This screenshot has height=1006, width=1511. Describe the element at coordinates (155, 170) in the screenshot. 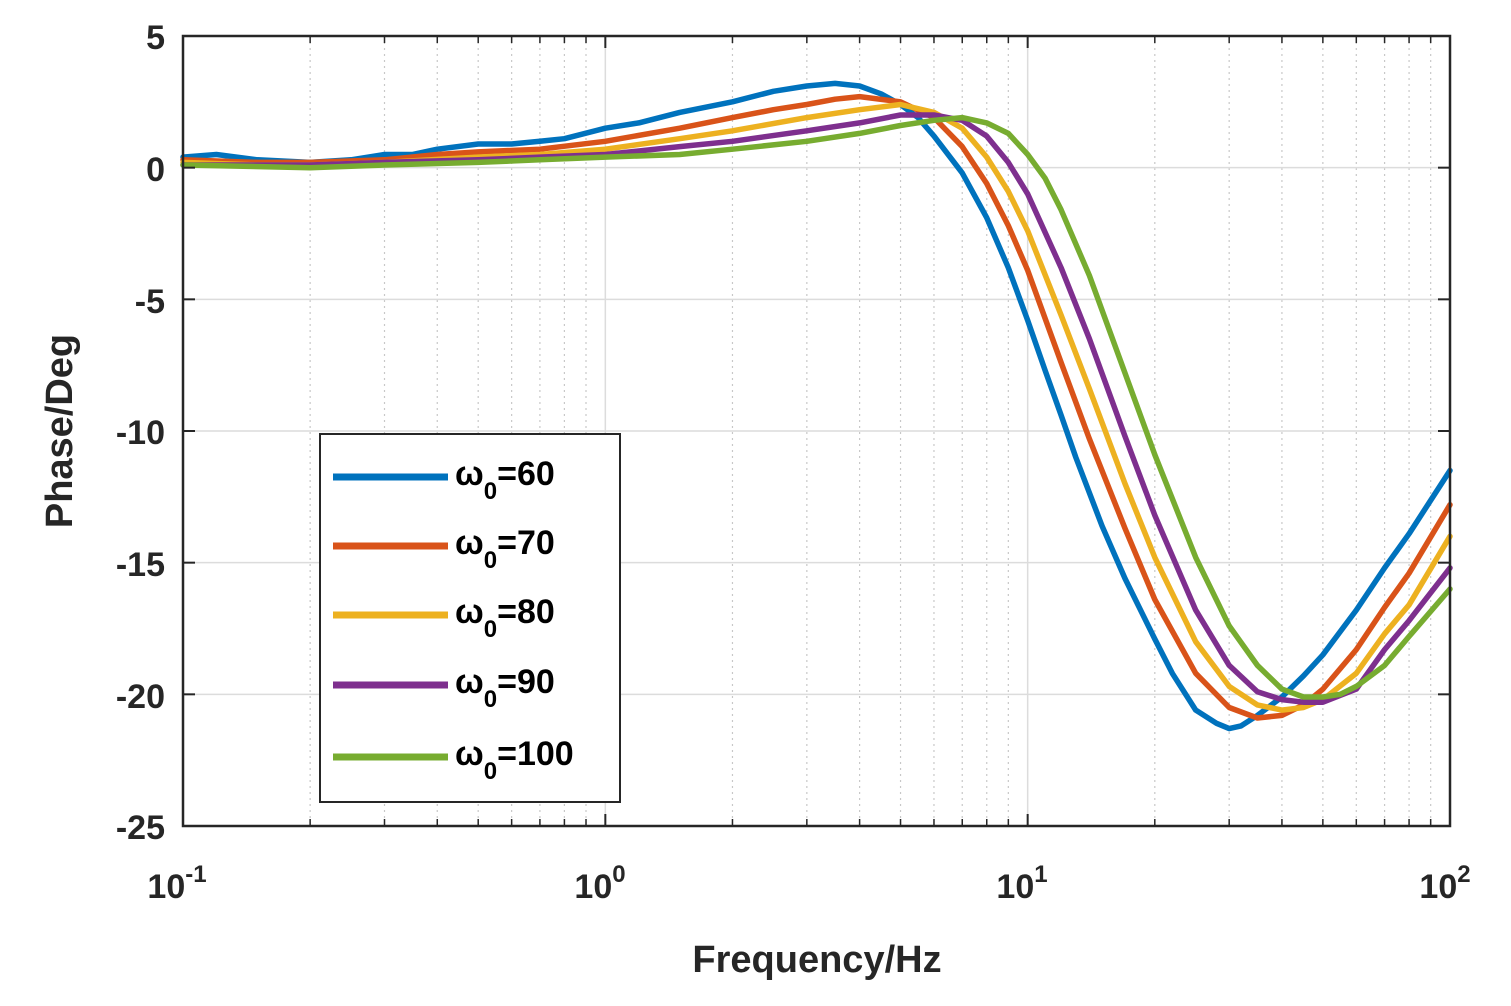

I see `y-tick-label: 0` at that location.